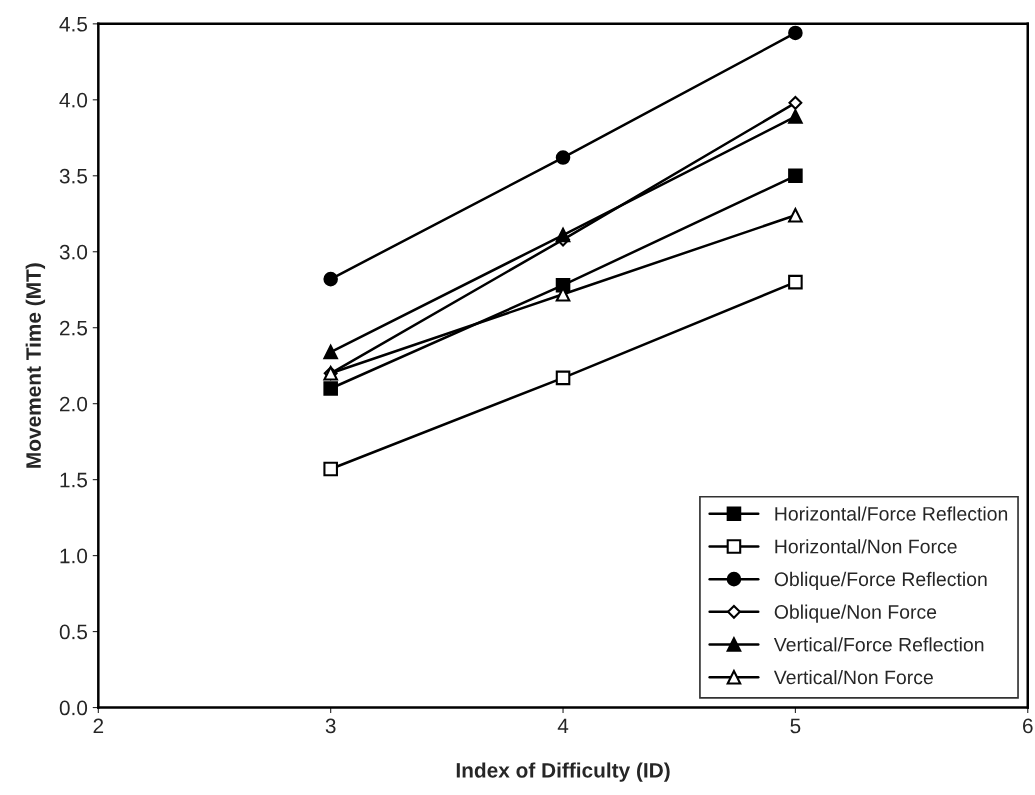 This screenshot has height=795, width=1035. Describe the element at coordinates (880, 580) in the screenshot. I see `legend-label: Oblique/Force Reflection` at that location.